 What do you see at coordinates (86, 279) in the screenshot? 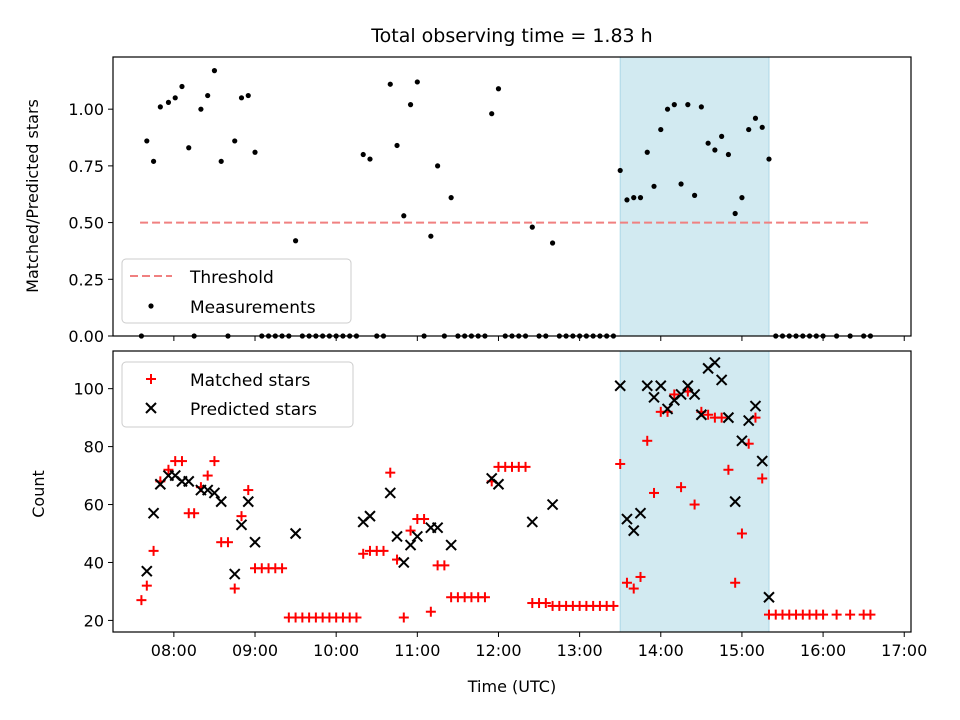
I see `top-y-tick-label: 0.25` at bounding box center [86, 279].